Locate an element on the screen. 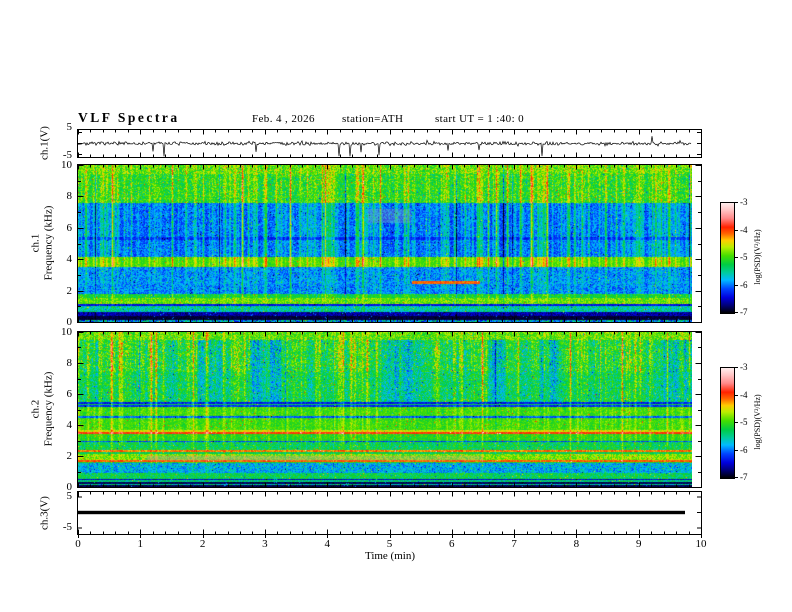  wave1-ytick-max: 5 is located at coordinates (69, 127).